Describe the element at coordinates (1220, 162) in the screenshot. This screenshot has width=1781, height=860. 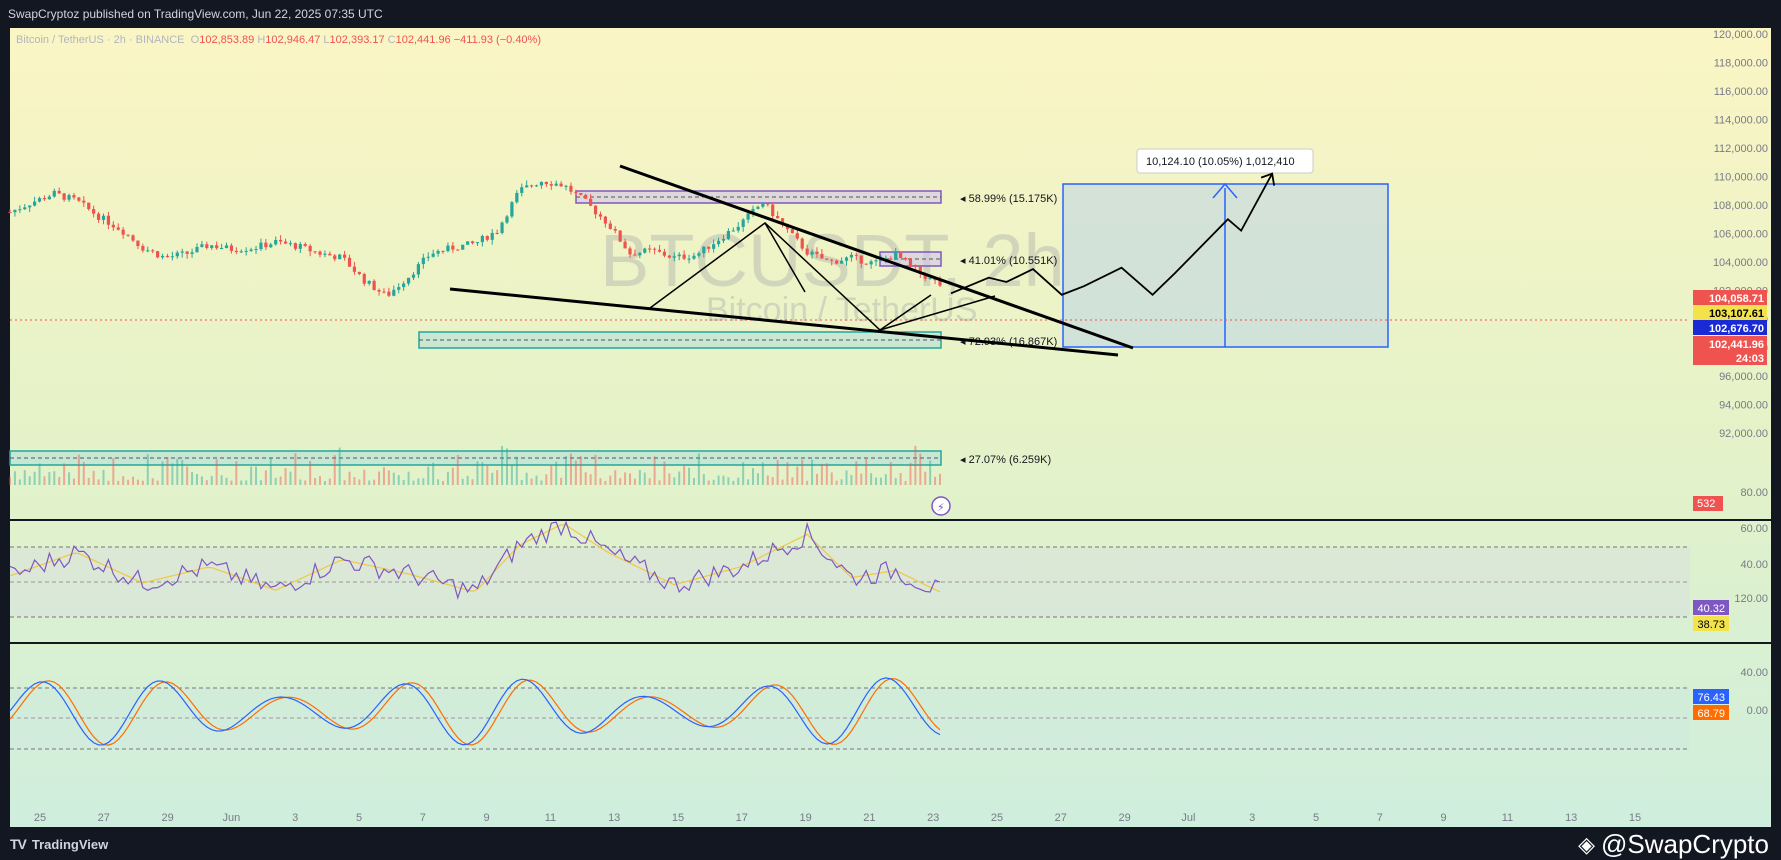
I see `target-label: 10,124.10 (10.05%) 1,012,410` at that location.